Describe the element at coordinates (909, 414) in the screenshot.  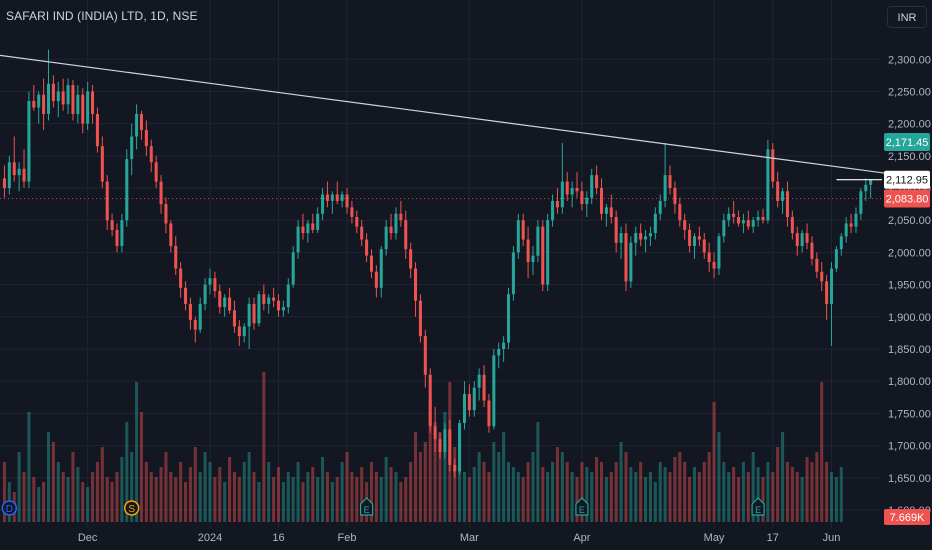
I see `y-tick-label: 1,750.00` at that location.